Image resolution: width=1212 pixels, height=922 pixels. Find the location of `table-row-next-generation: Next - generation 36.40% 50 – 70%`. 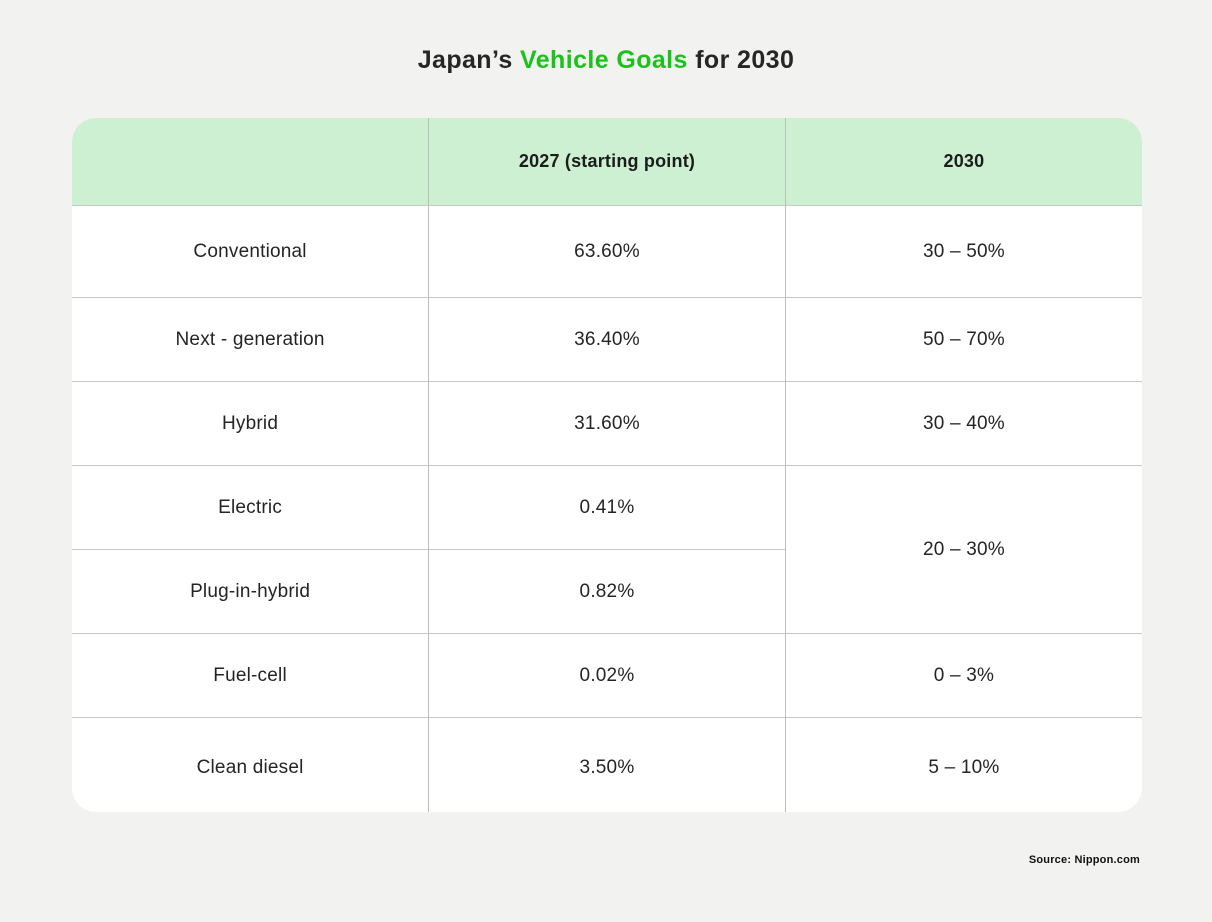

table-row-next-generation: Next - generation 36.40% 50 – 70% is located at coordinates (607, 339).